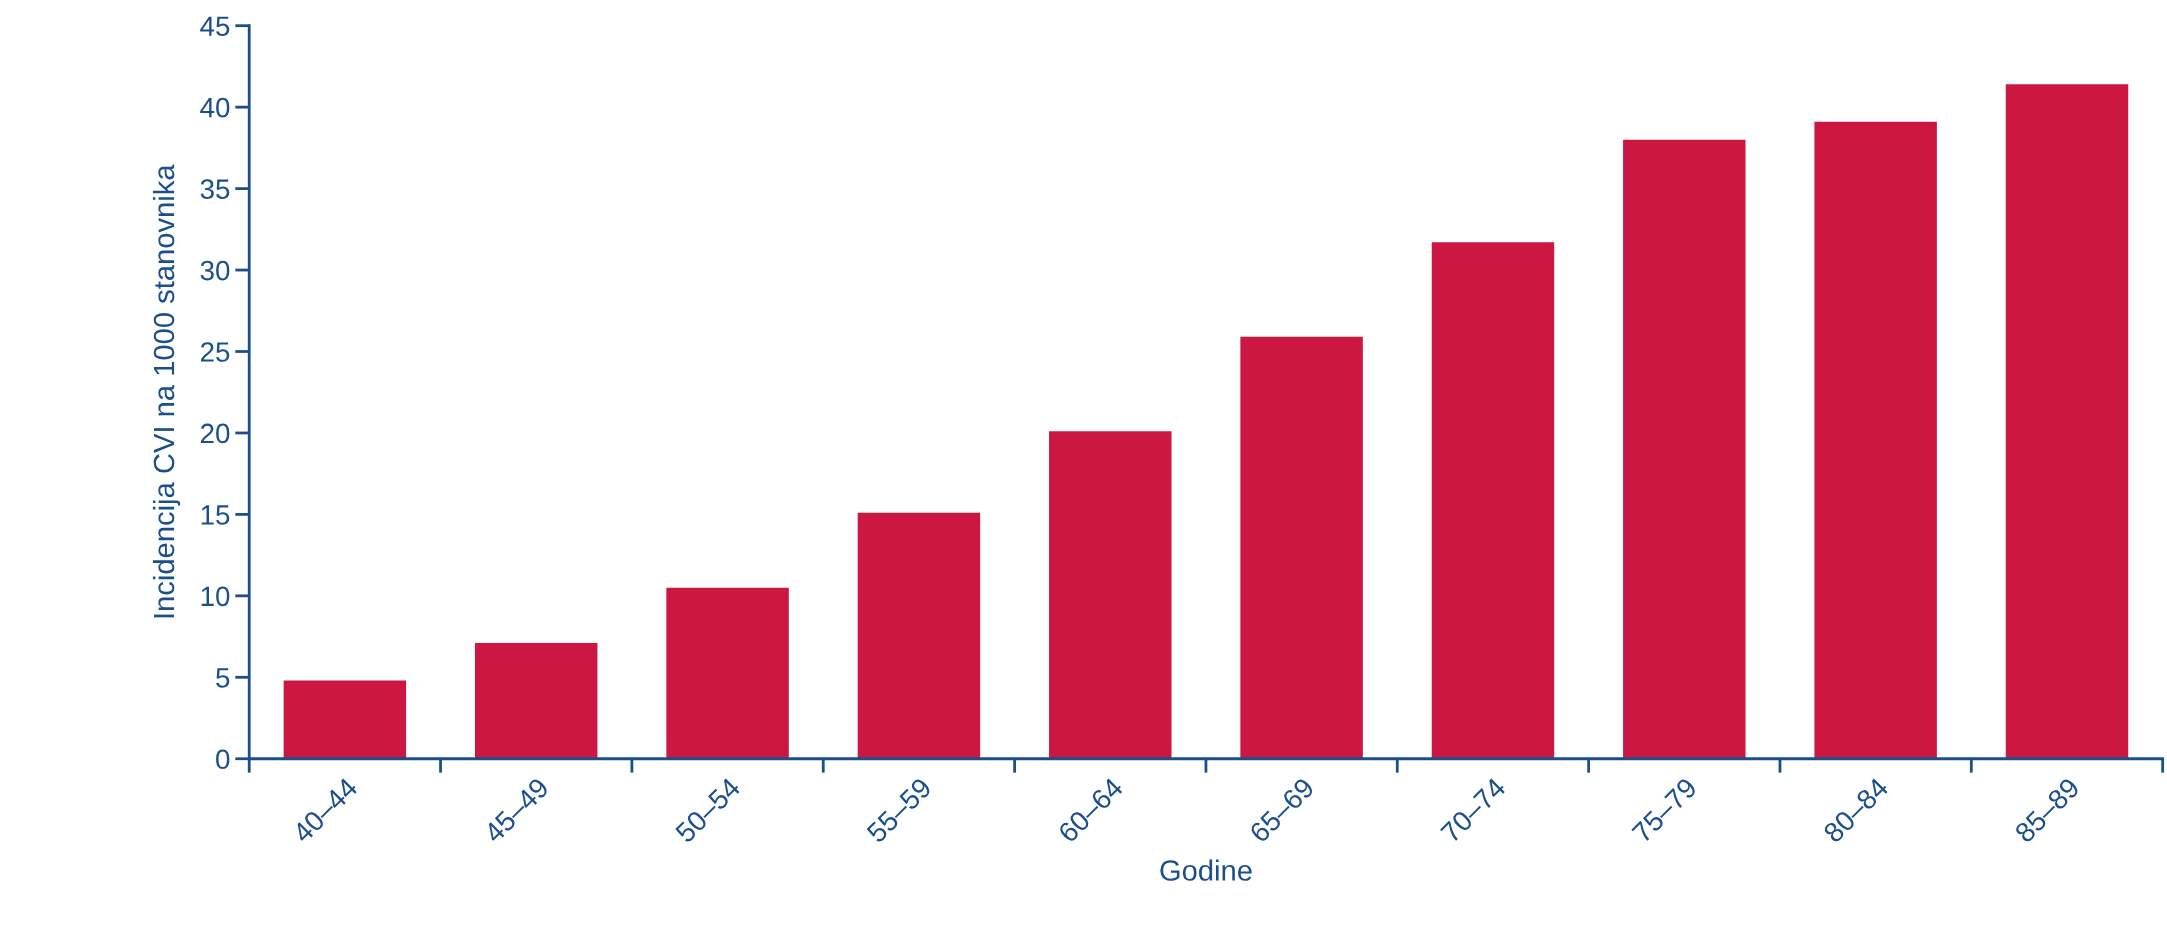 This screenshot has width=2167, height=952. I want to click on y-tick-label: 10, so click(215, 596).